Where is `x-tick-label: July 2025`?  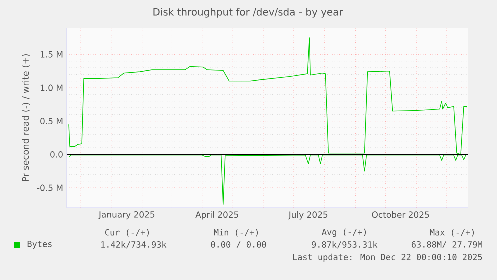 x-tick-label: July 2025 is located at coordinates (308, 216).